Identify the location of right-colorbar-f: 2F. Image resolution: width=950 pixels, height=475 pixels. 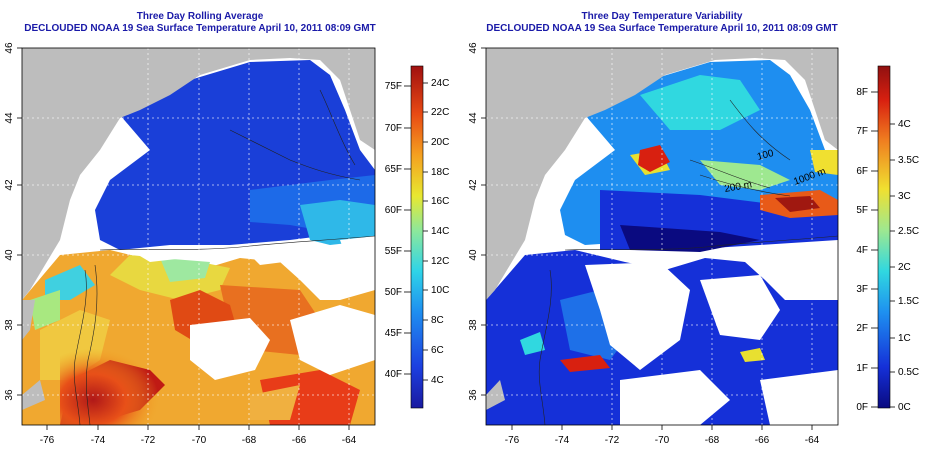
(862, 328).